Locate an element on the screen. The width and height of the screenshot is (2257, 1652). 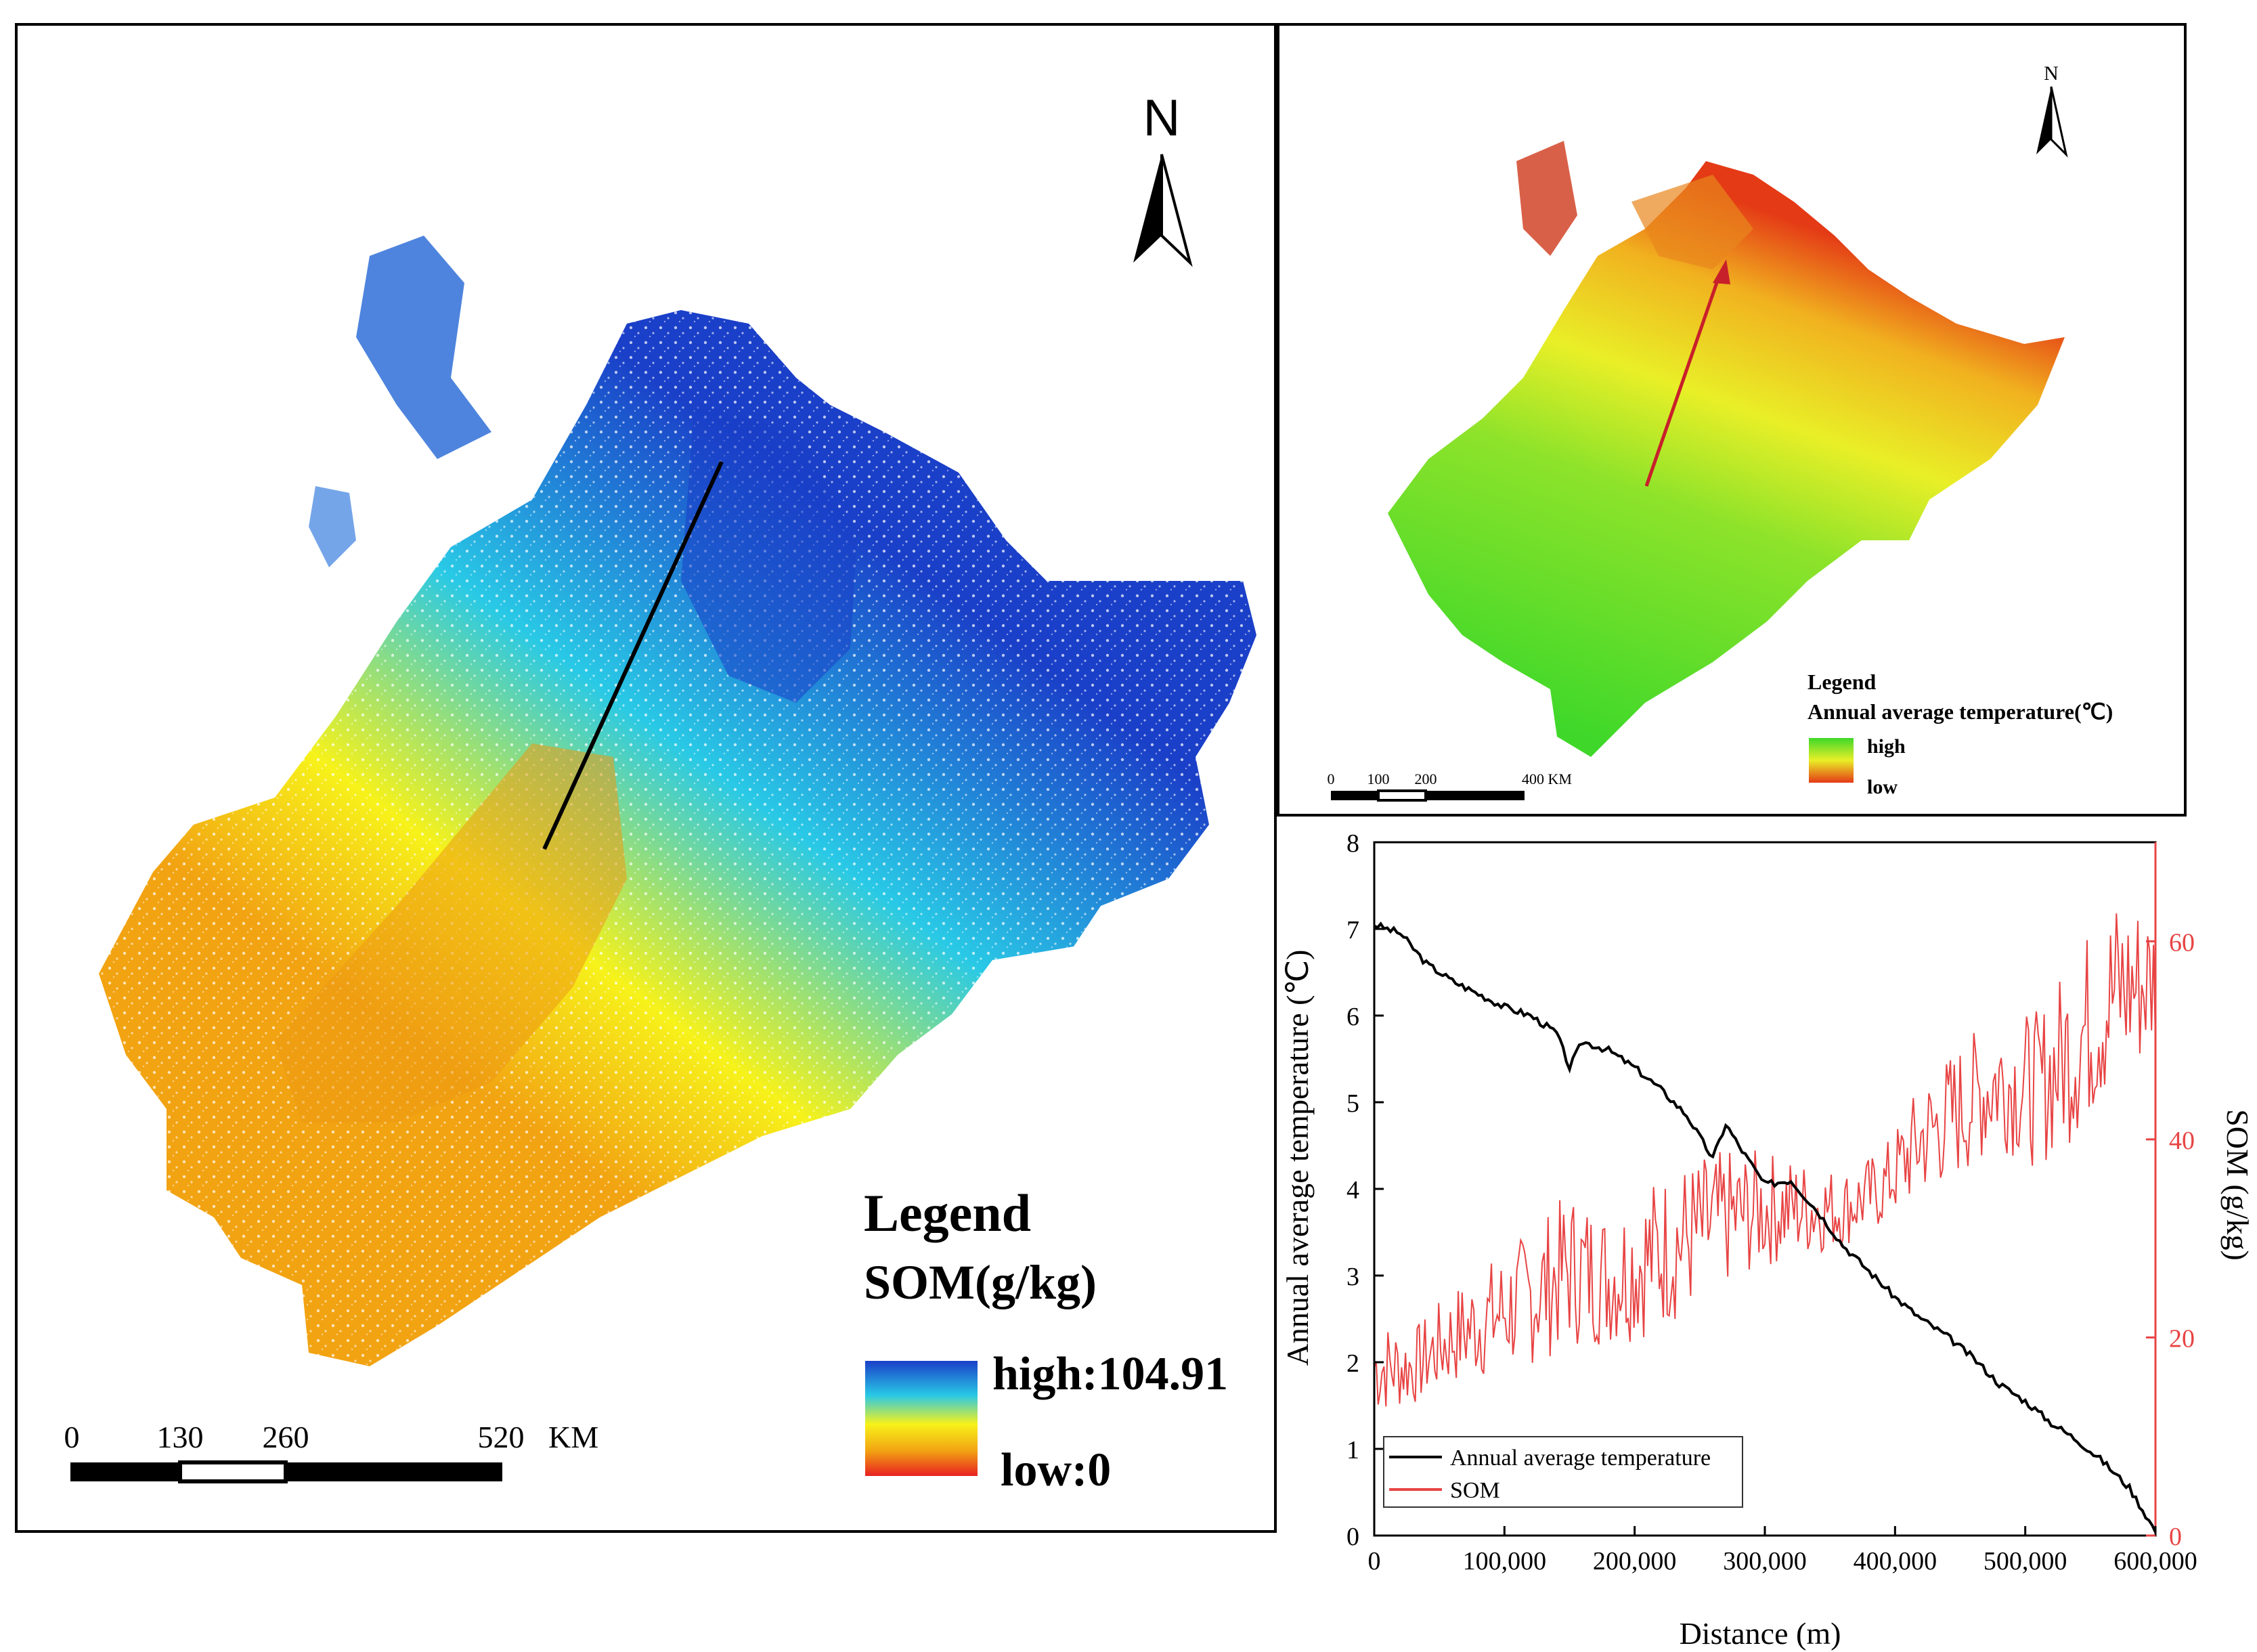
temp-north-label: N is located at coordinates (2051, 73).